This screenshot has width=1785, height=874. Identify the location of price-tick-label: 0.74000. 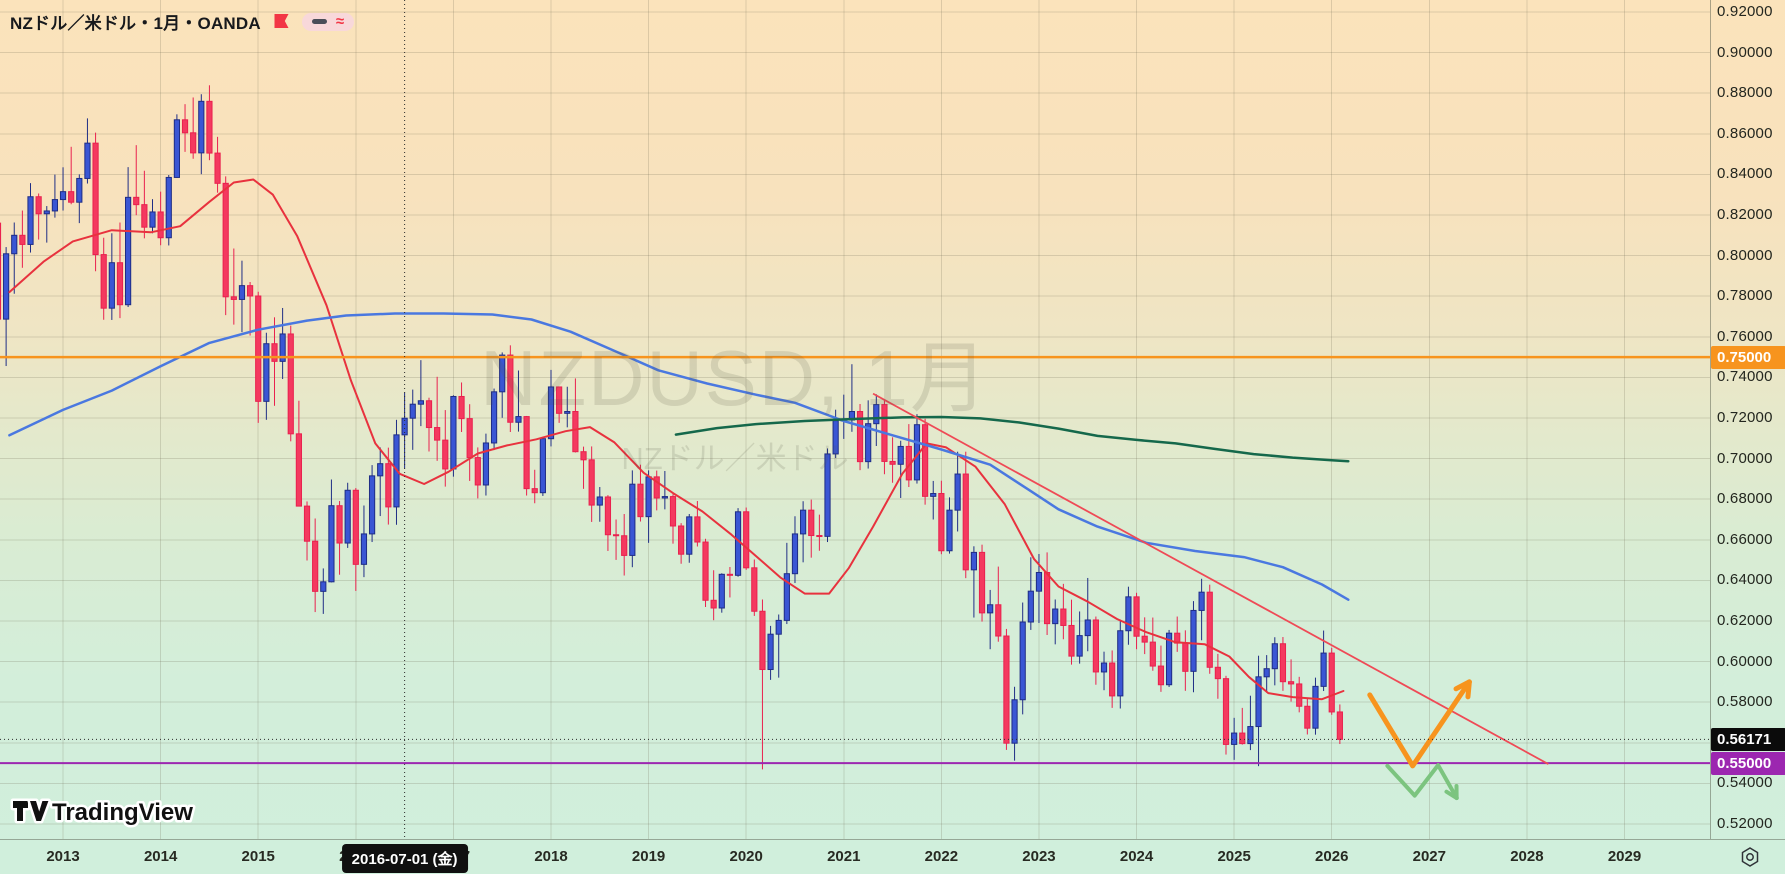
(1745, 377).